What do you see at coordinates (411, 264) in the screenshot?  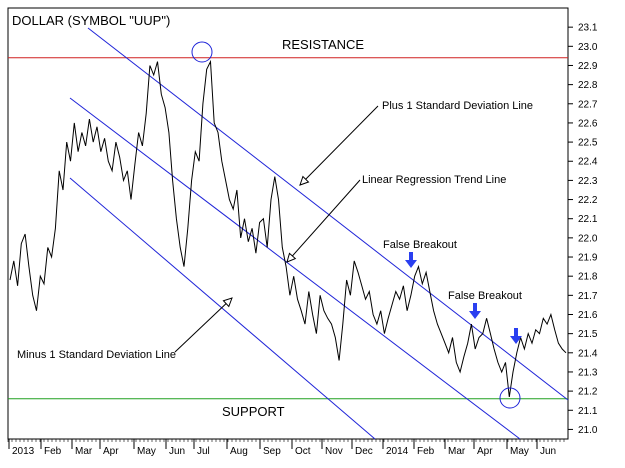 I see `false-breakout-arrow-1-head` at bounding box center [411, 264].